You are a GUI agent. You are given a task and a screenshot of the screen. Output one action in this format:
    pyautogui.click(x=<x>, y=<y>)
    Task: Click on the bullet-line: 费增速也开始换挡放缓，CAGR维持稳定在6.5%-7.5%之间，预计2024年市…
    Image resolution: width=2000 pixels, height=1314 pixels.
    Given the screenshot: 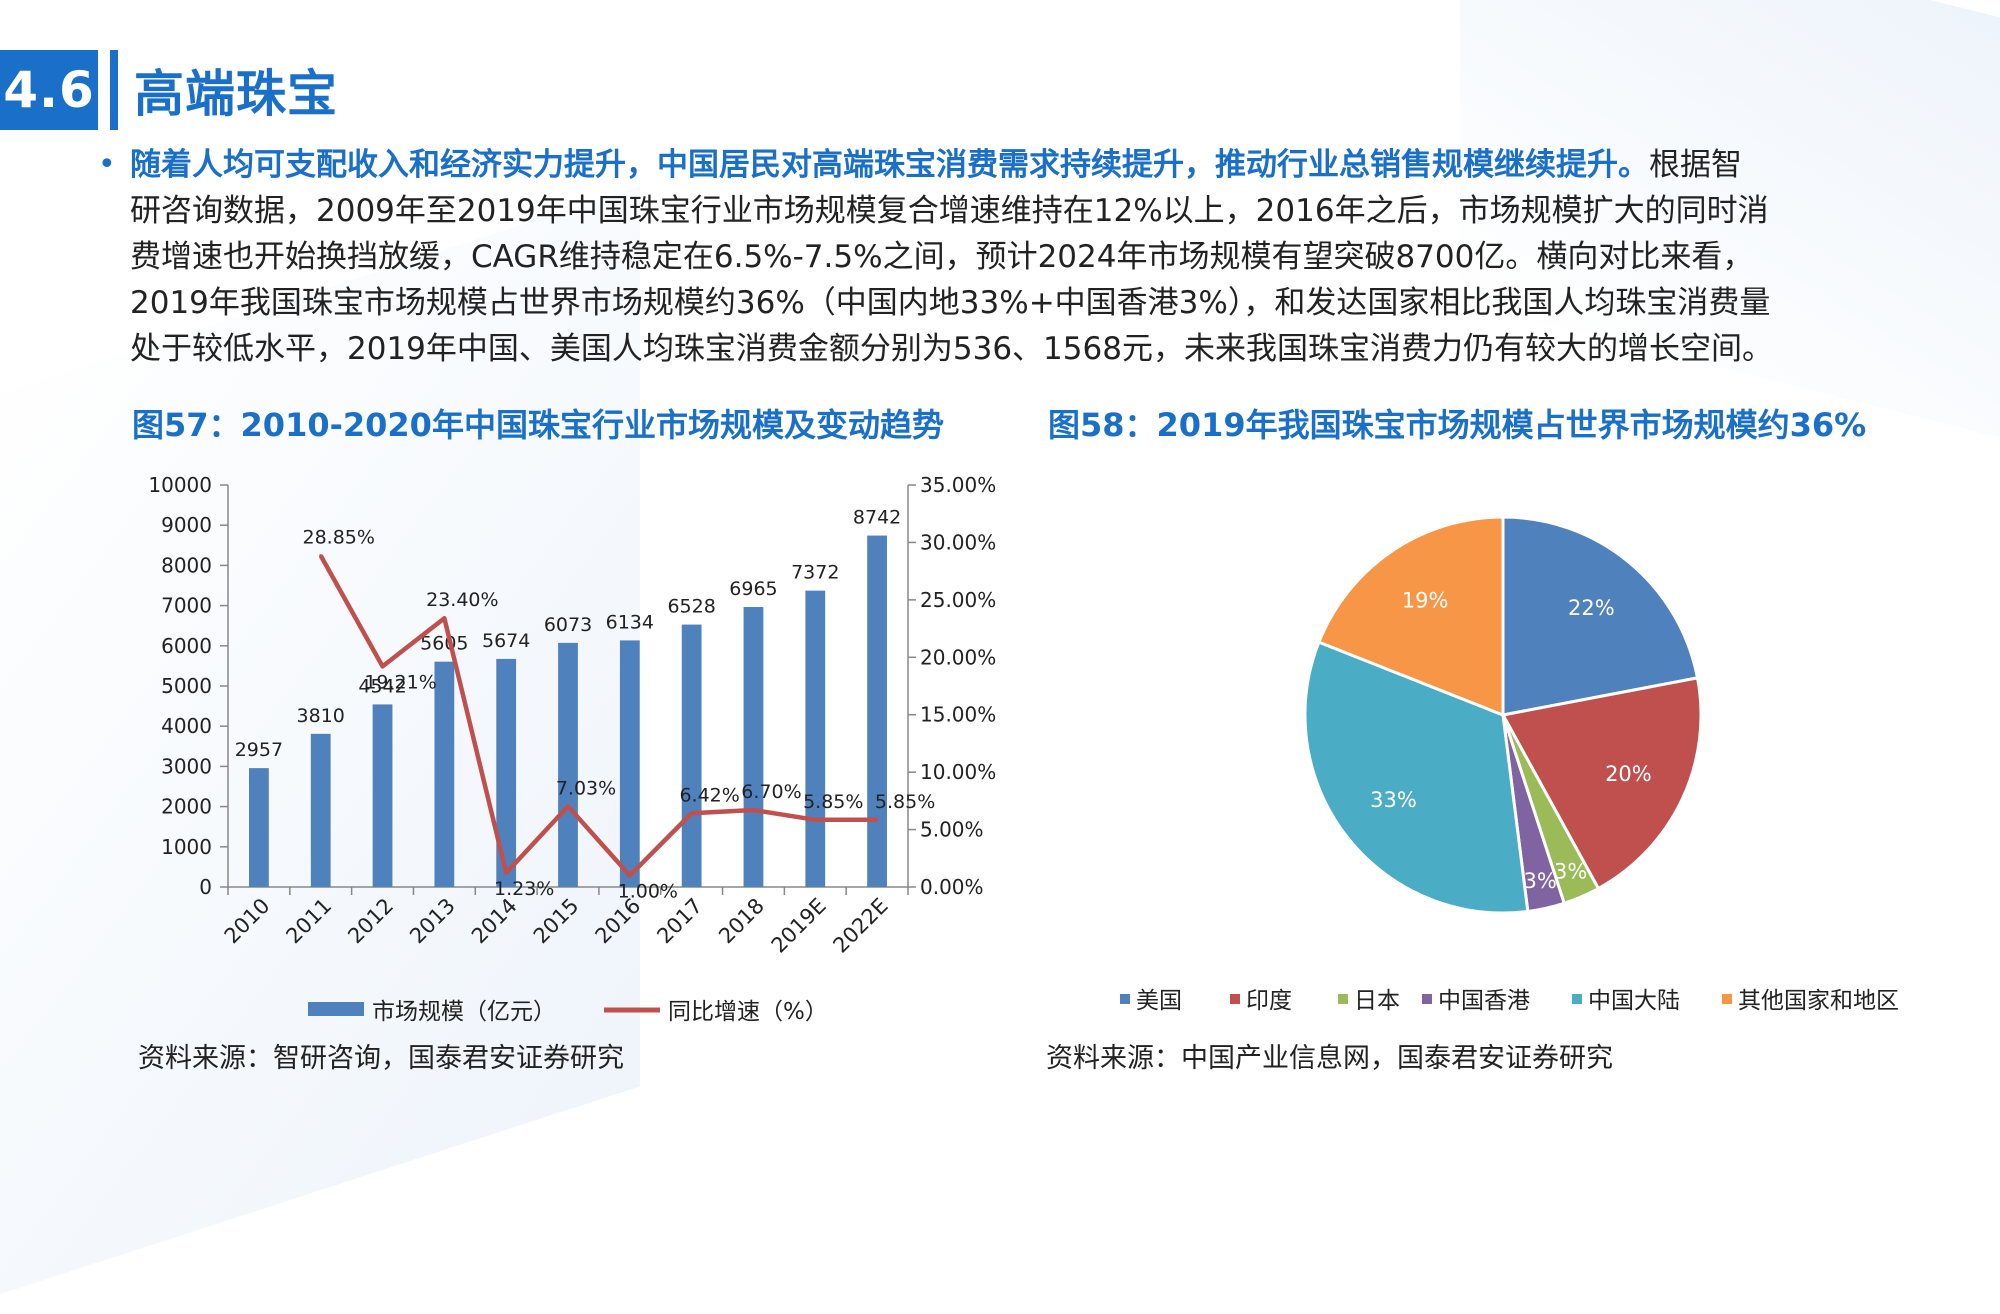 What is the action you would take?
    pyautogui.click(x=942, y=257)
    